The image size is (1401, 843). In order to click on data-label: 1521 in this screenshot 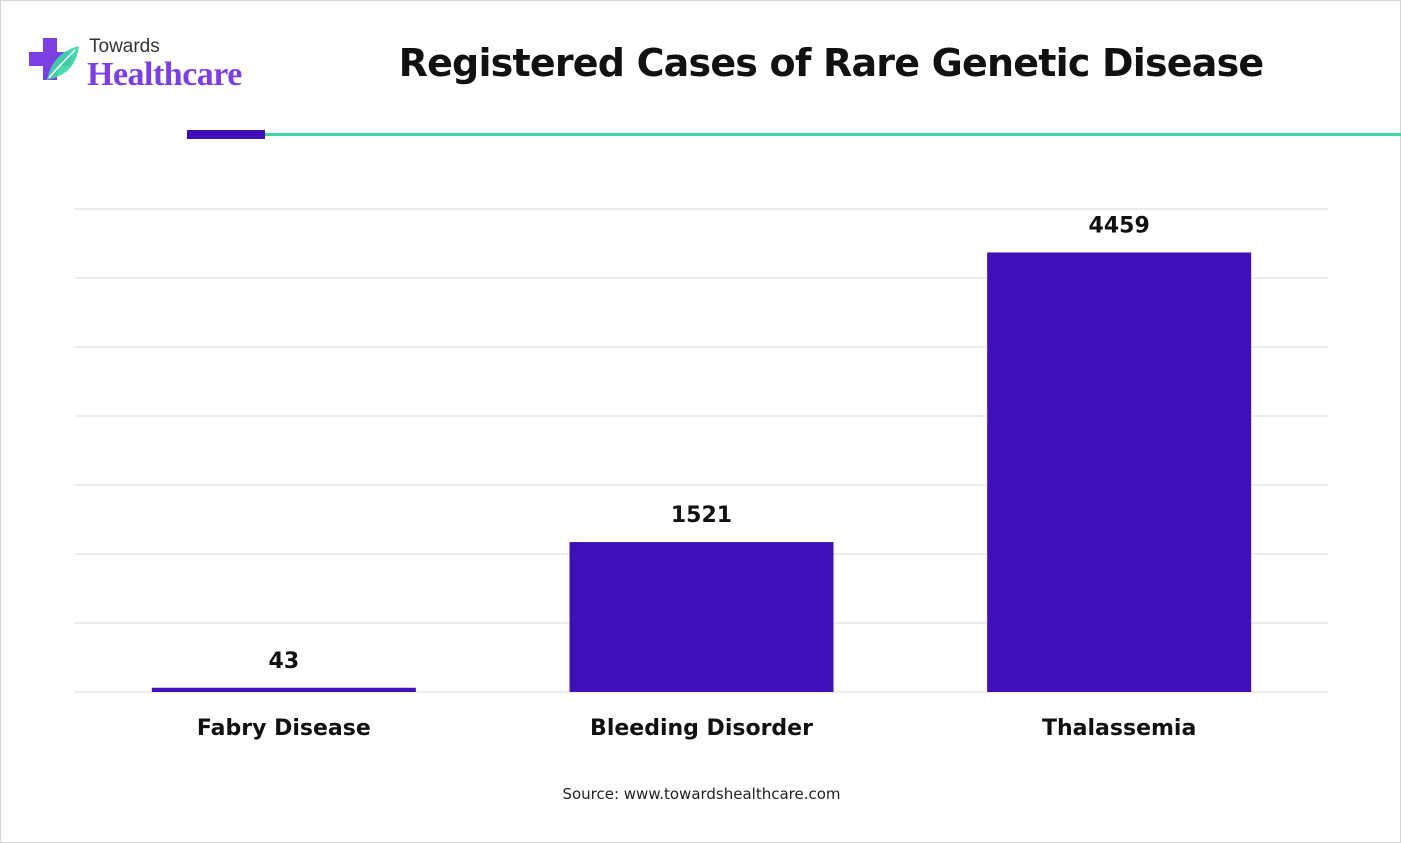, I will do `click(701, 515)`.